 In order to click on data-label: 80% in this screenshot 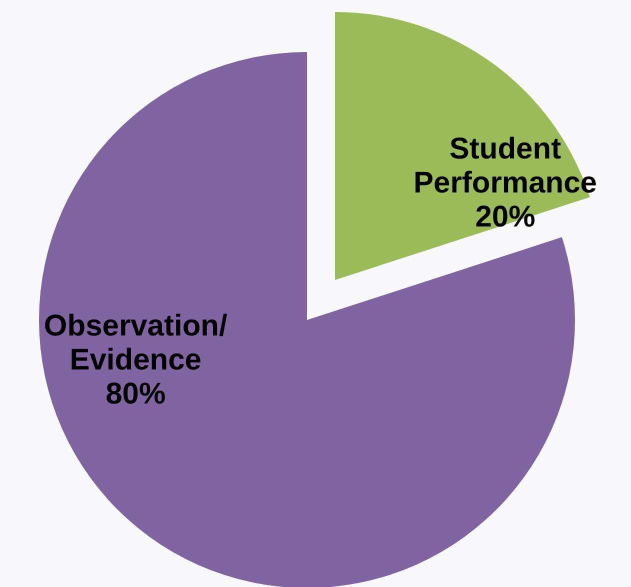, I will do `click(136, 393)`.